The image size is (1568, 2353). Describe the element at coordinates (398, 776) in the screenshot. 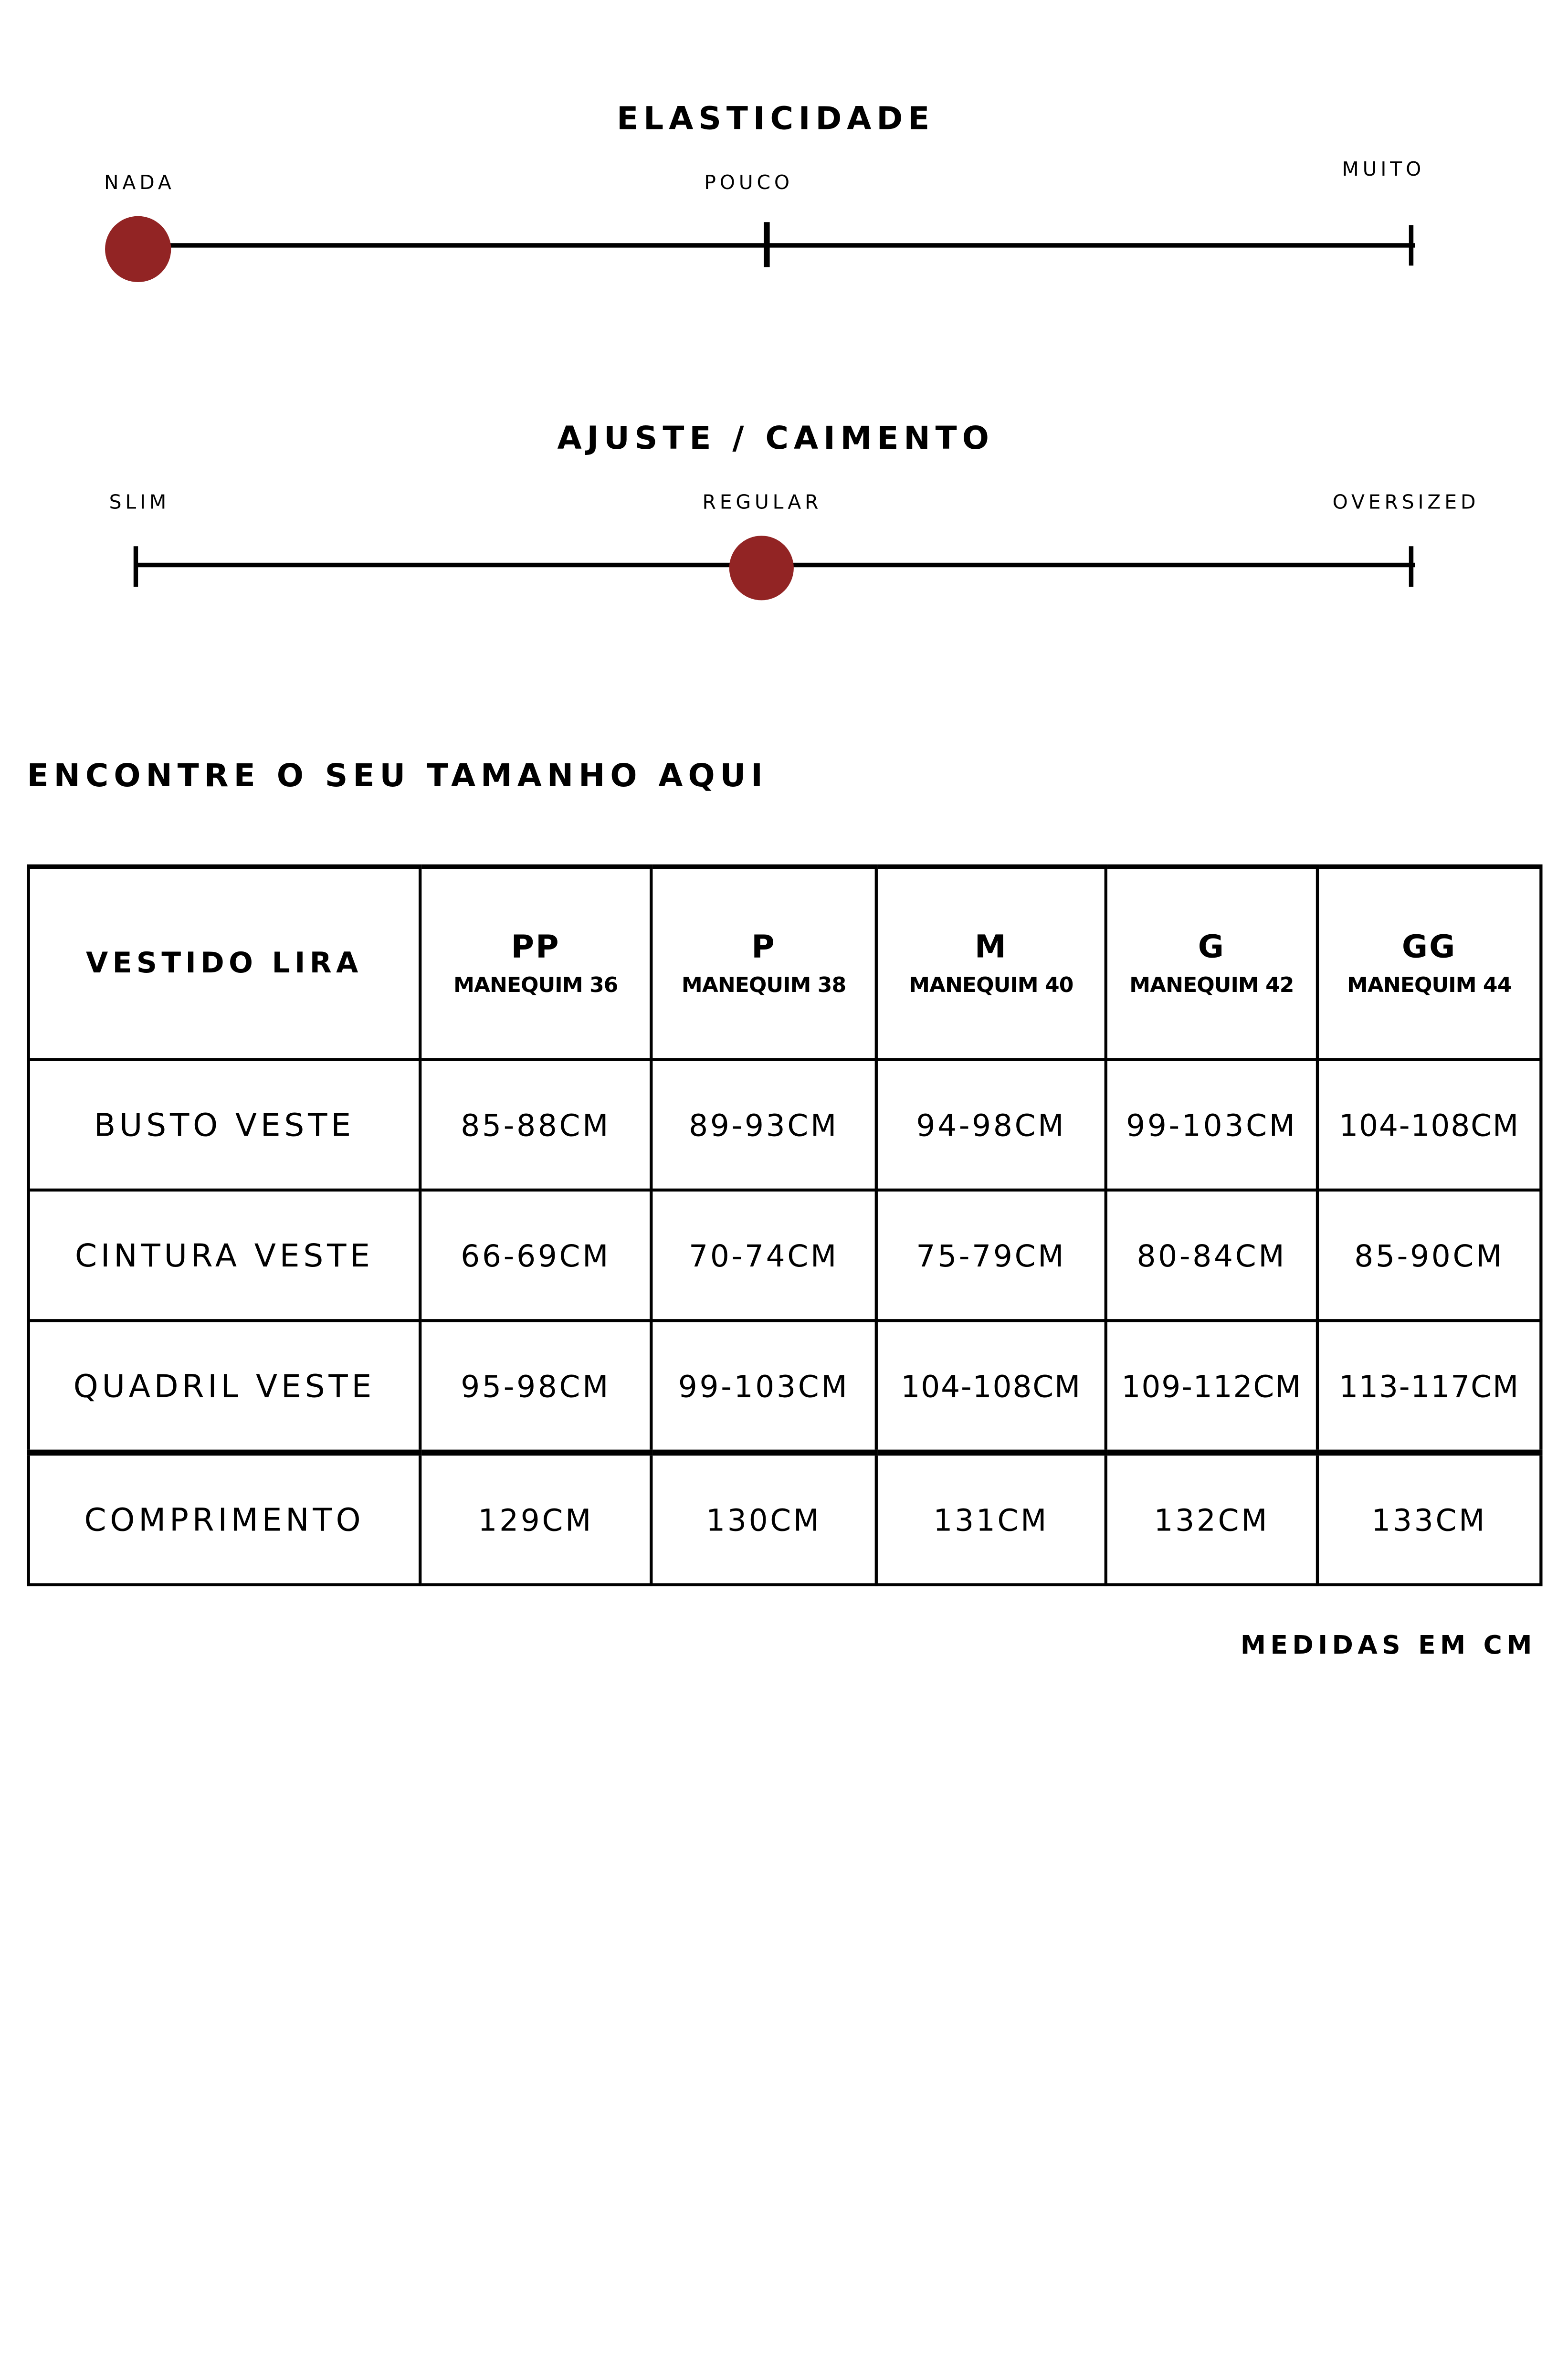

I see `size-section-heading: ENCONTRE O SEU TAMANHO AQUI` at that location.